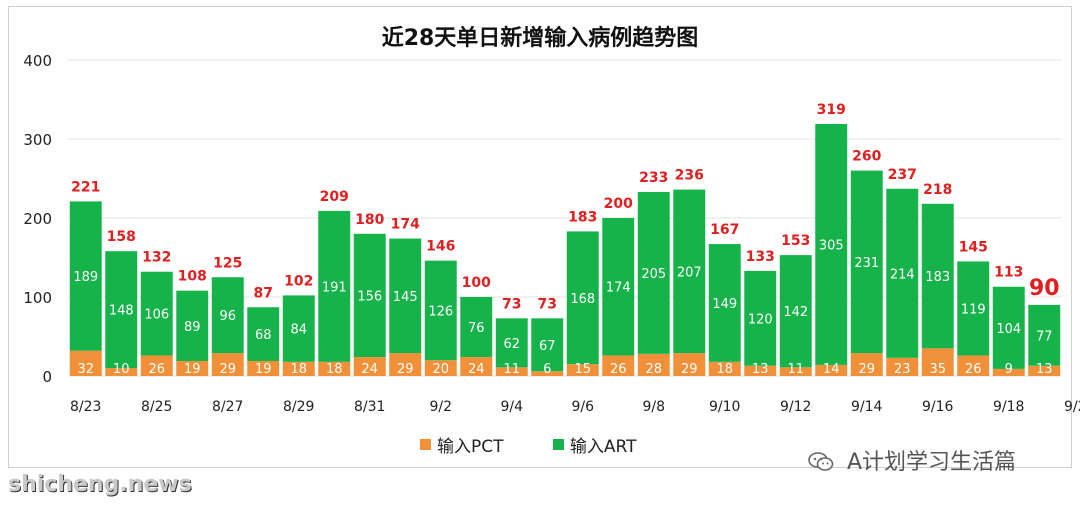  I want to click on total-value-label: 200, so click(618, 204).